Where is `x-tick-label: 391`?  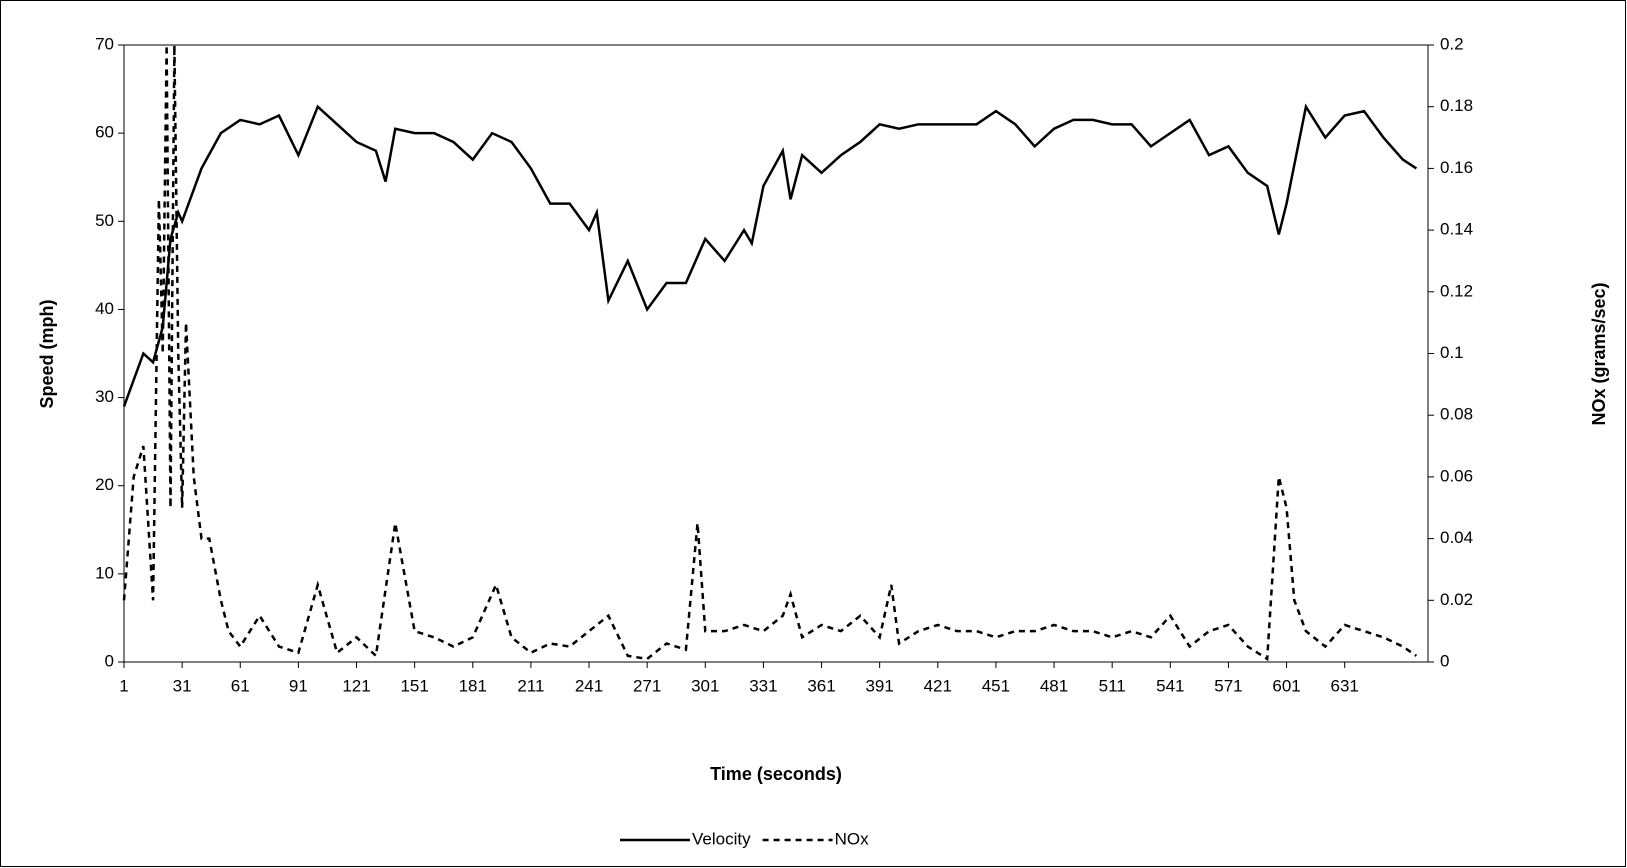
x-tick-label: 391 is located at coordinates (879, 685).